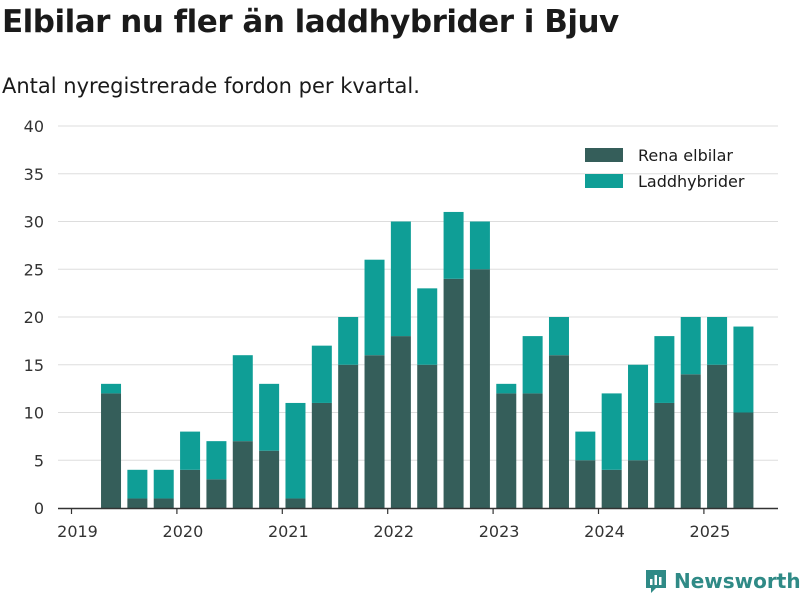  What do you see at coordinates (34, 365) in the screenshot?
I see `y-tick-label: 15` at bounding box center [34, 365].